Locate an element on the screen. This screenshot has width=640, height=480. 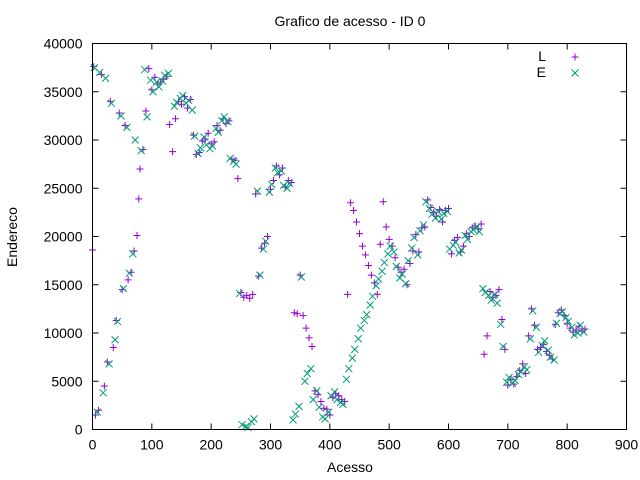
legend-label-e: E is located at coordinates (541, 72).